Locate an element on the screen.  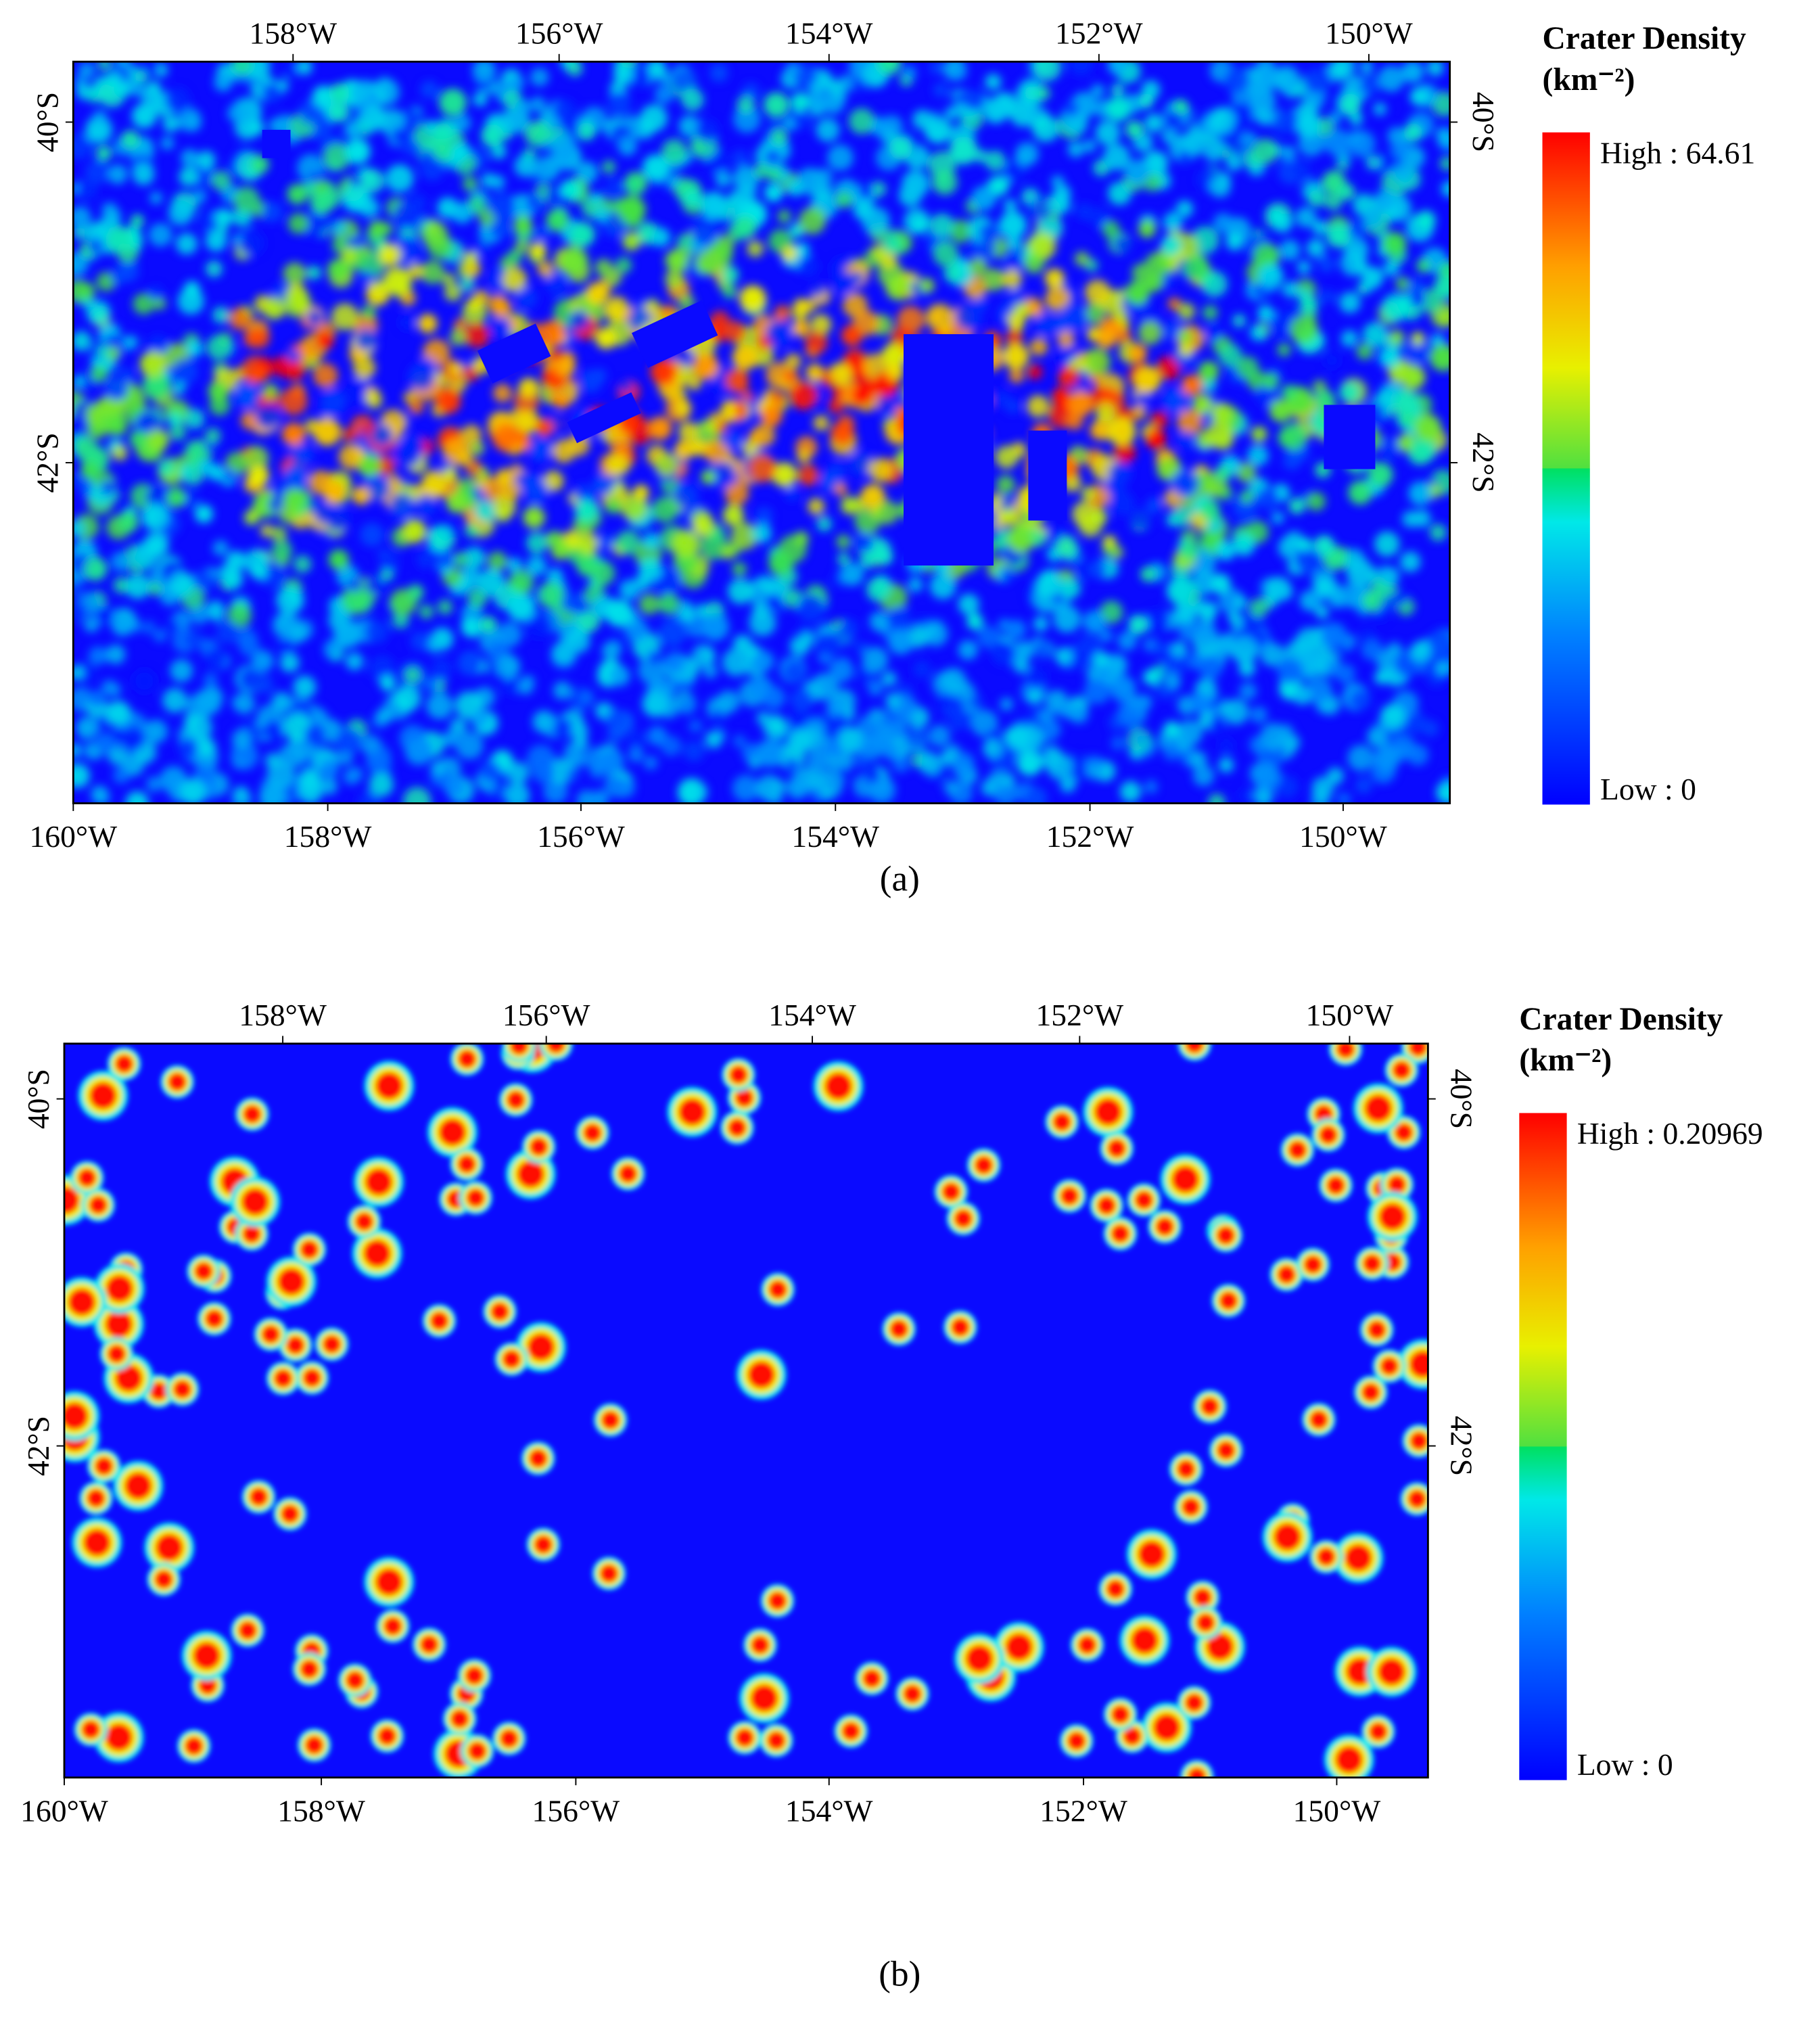
bottom-tick-label: 152°W is located at coordinates (1083, 1810).